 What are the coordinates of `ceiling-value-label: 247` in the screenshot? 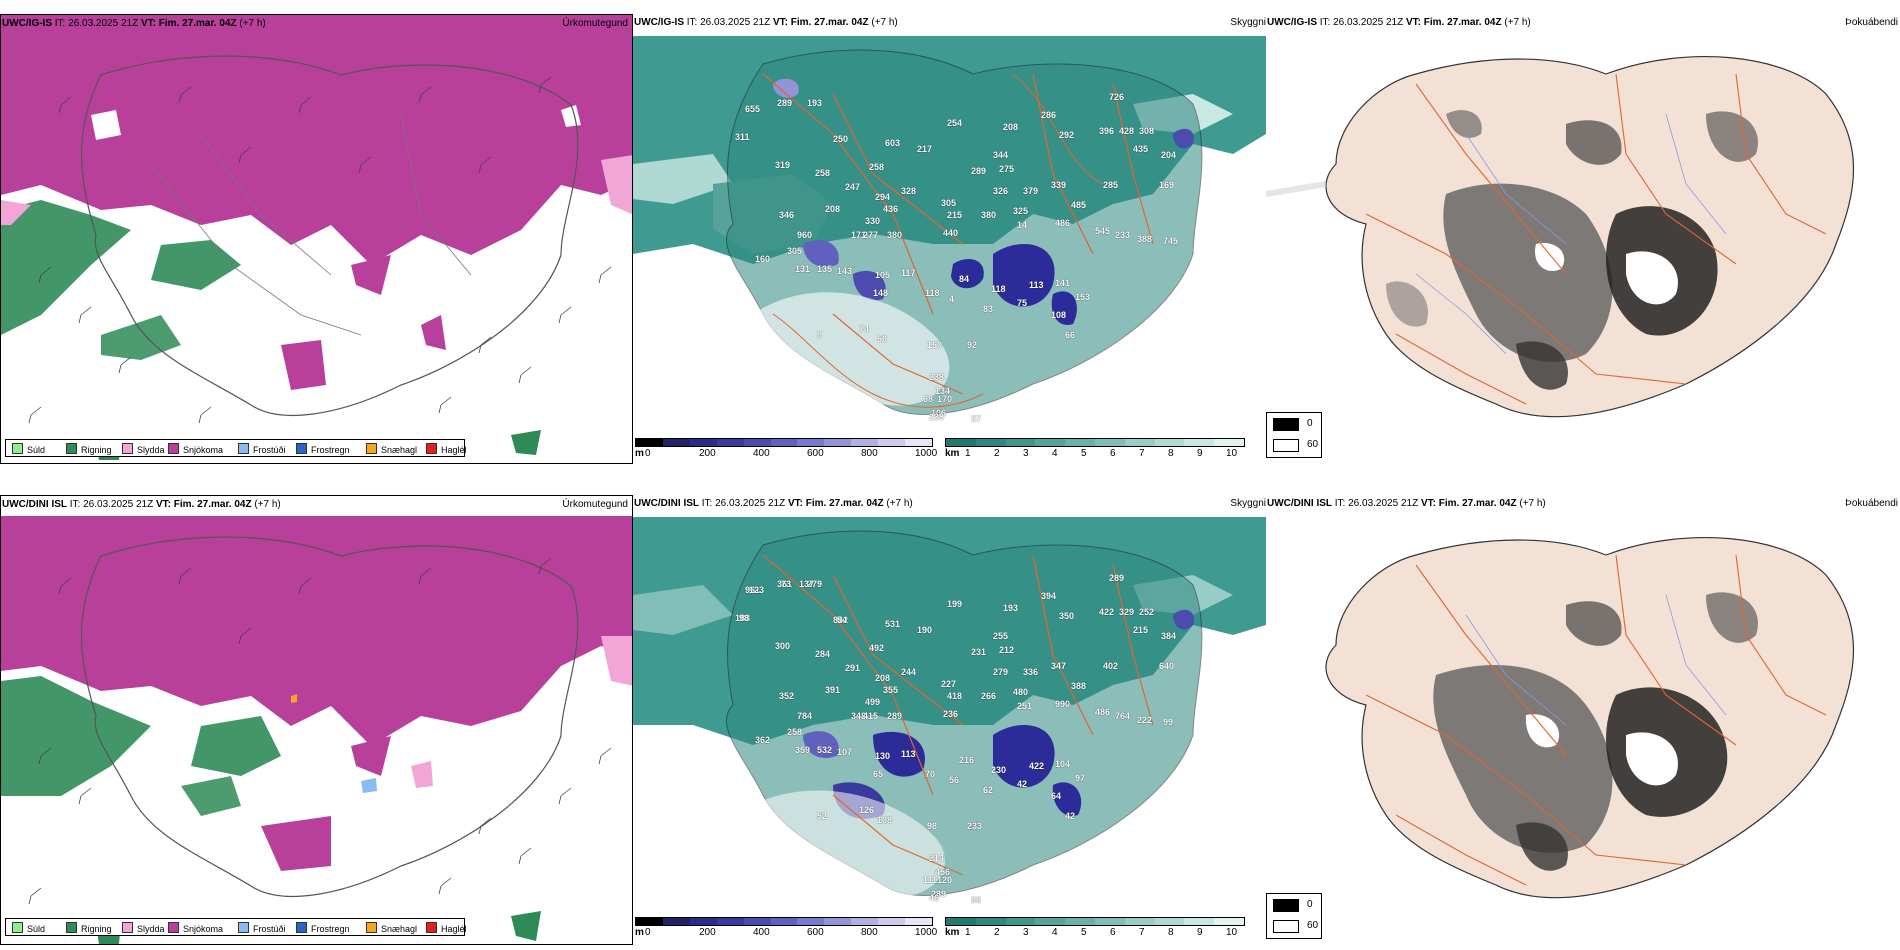 It's located at (853, 187).